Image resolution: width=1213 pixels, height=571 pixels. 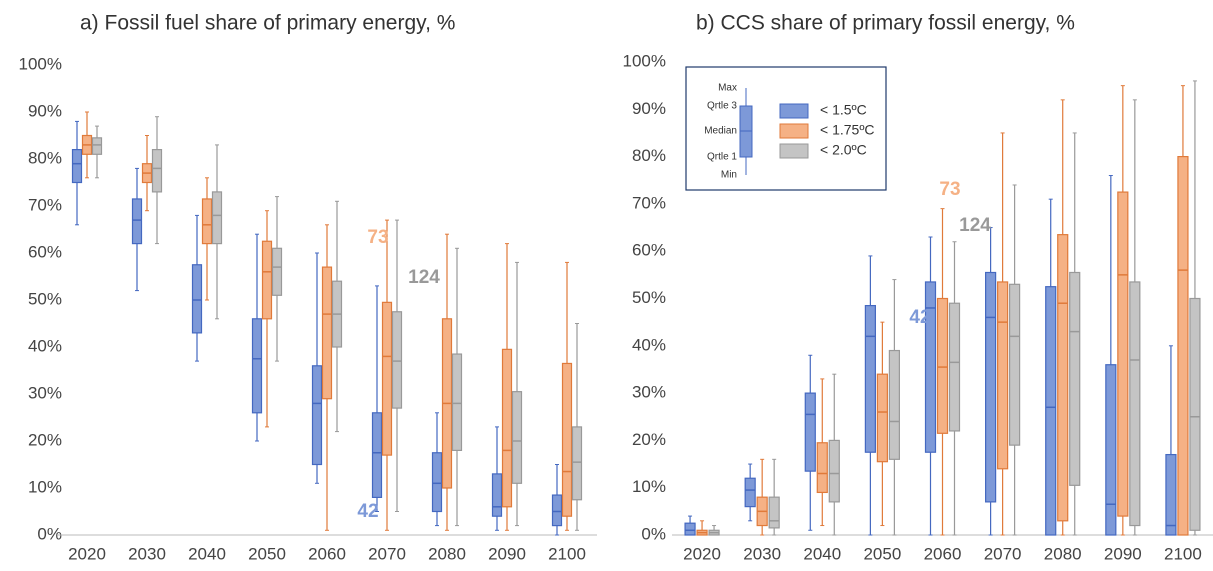 I want to click on legend-key-label: Min, so click(x=729, y=175).